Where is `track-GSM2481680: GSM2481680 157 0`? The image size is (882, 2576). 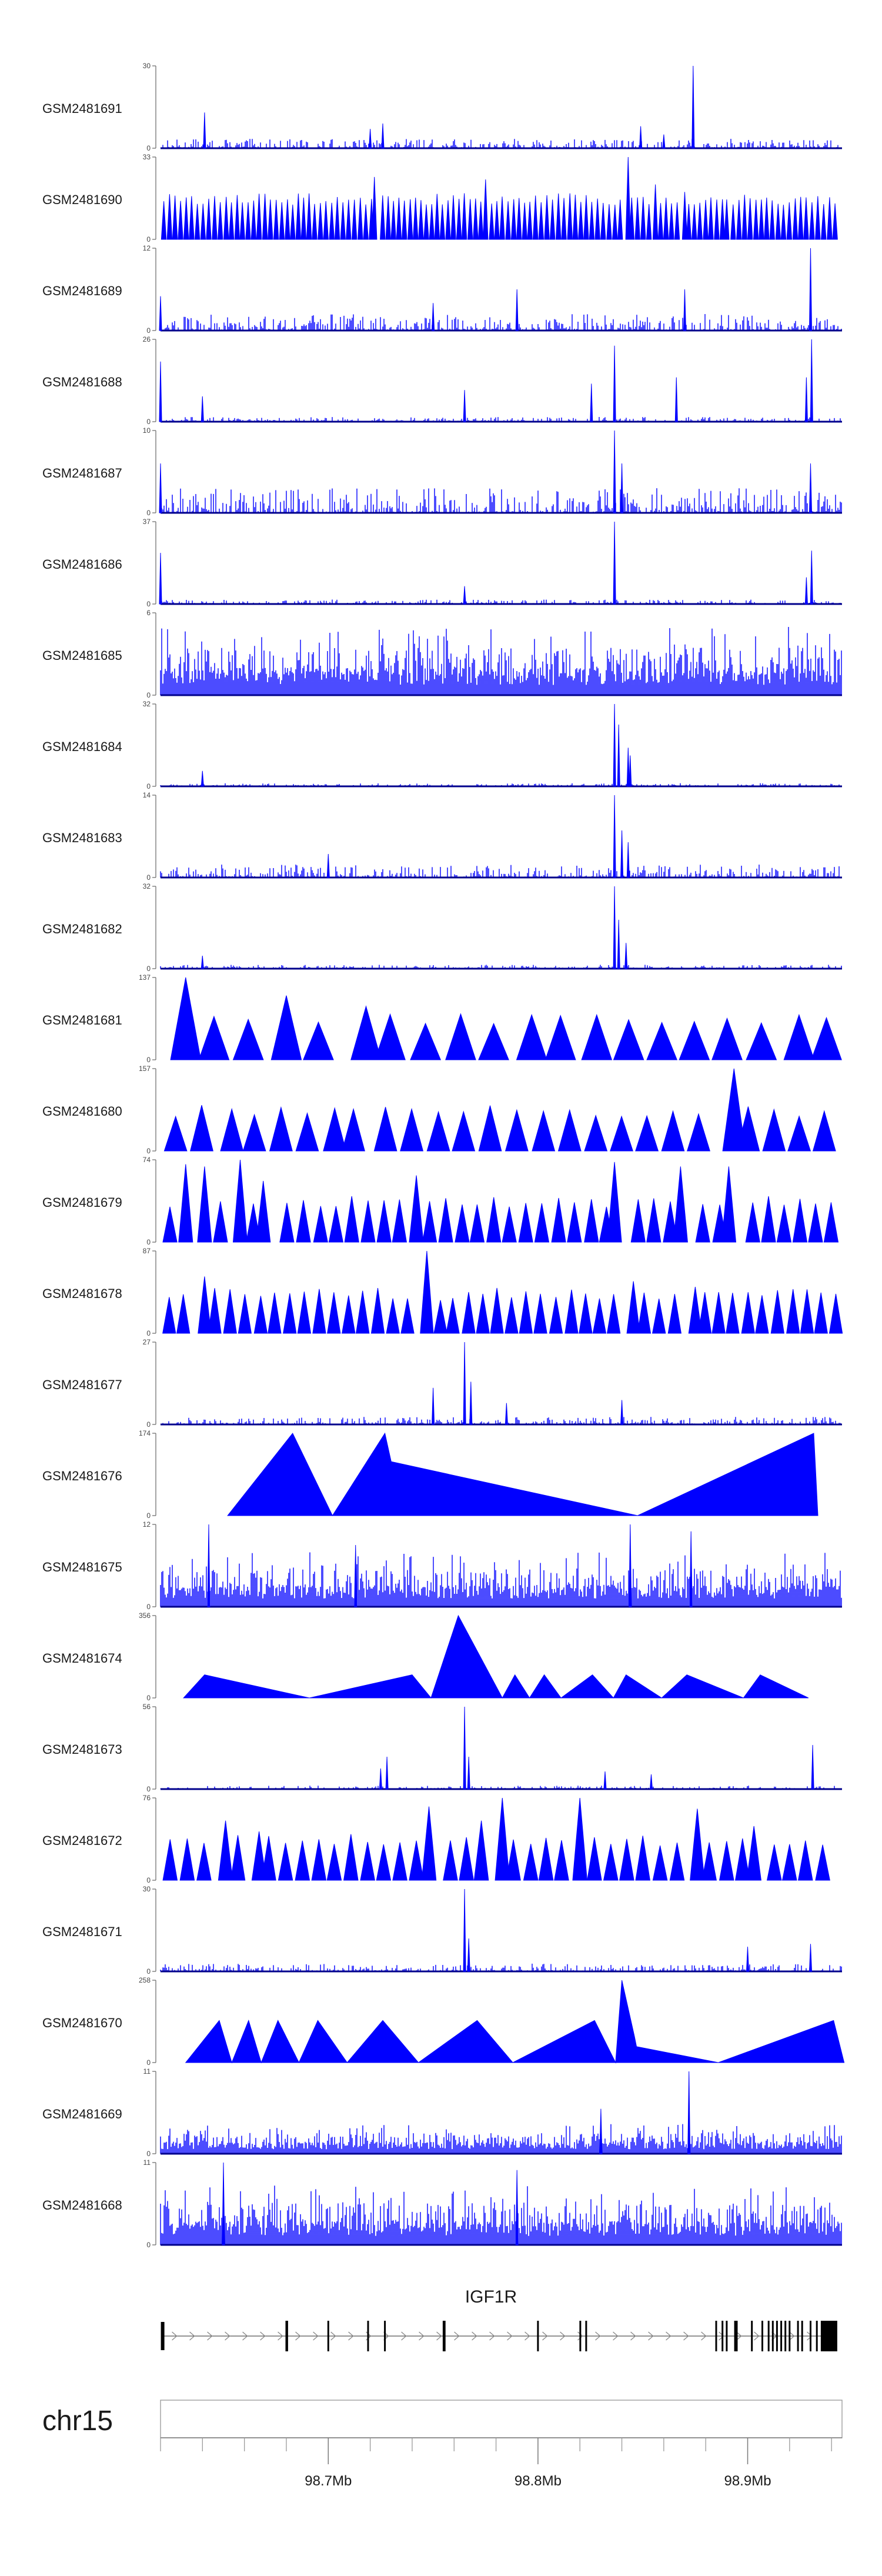 track-GSM2481680: GSM2481680 157 0 is located at coordinates (439, 1110).